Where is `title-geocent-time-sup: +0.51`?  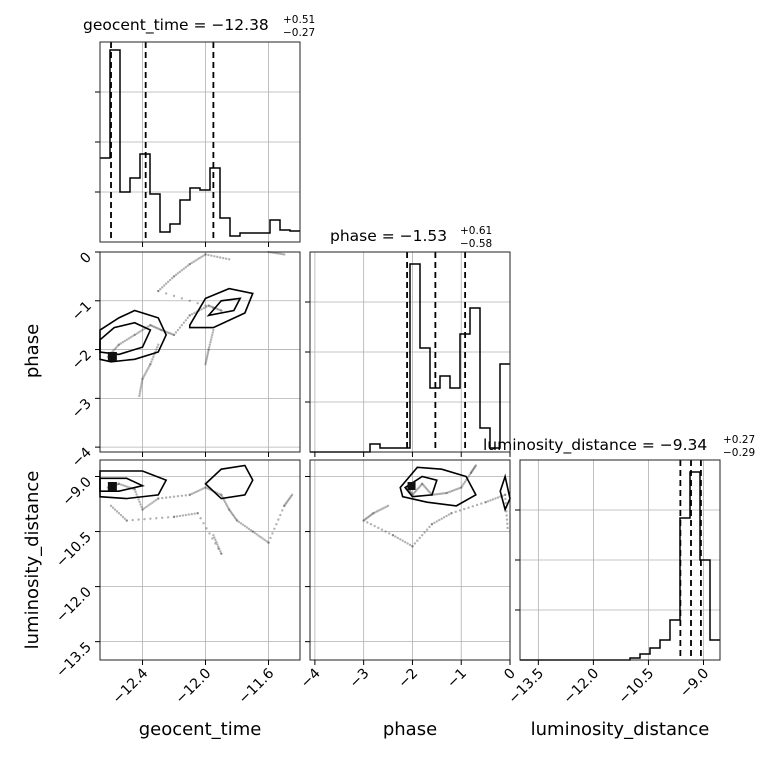 title-geocent-time-sup: +0.51 is located at coordinates (299, 20).